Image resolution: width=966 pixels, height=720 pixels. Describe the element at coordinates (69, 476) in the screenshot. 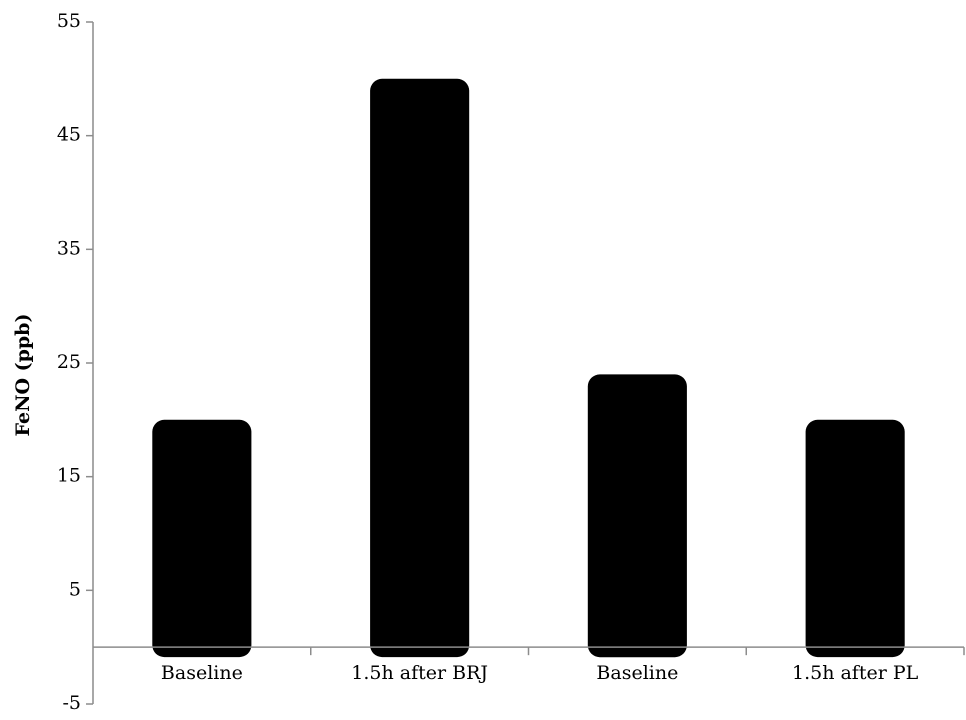

I see `y-tick-label: 15` at that location.